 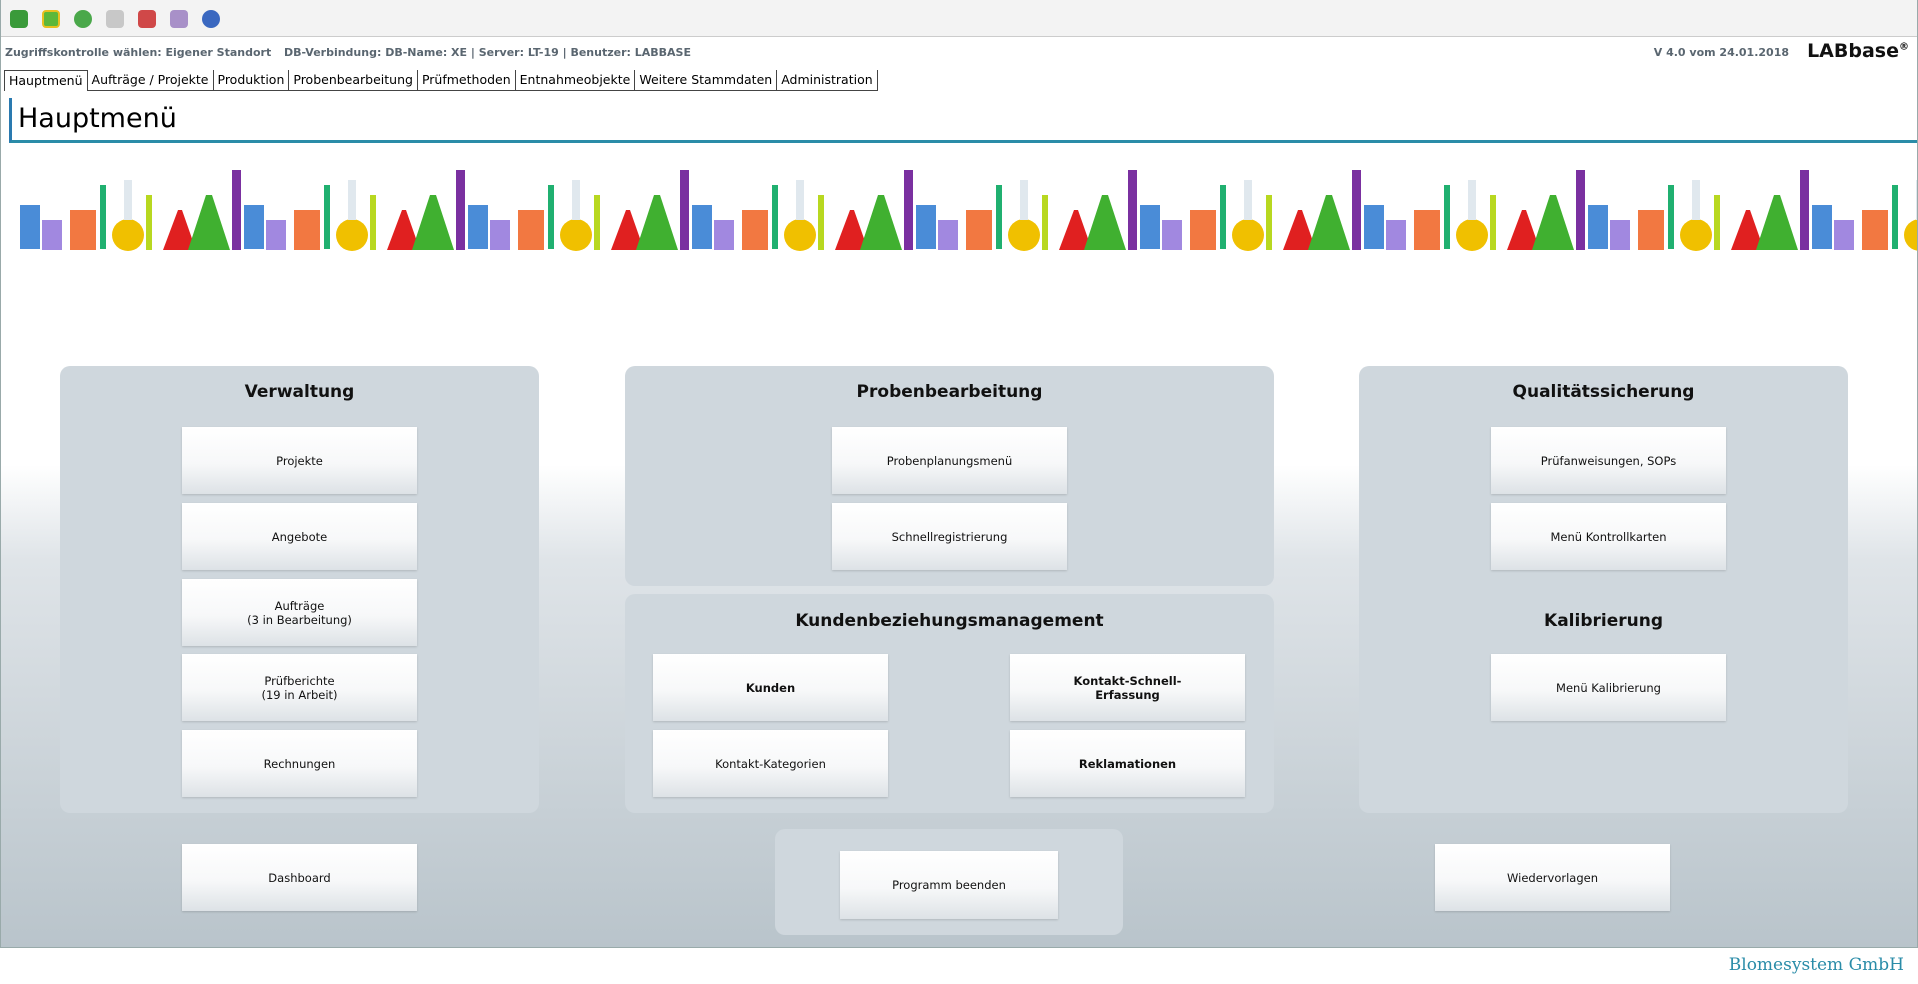 I want to click on menu-button: Kunden, so click(x=770, y=687).